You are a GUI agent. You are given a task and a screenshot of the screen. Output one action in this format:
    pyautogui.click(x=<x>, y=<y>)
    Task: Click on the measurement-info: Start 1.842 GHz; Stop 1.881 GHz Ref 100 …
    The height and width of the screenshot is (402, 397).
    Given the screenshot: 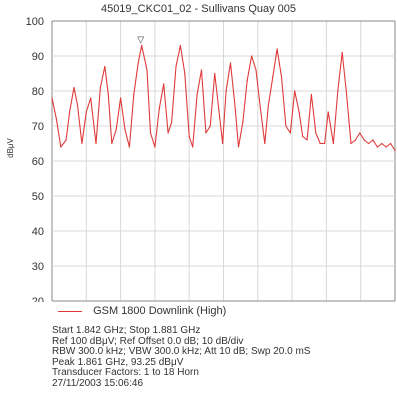 What is the action you would take?
    pyautogui.click(x=181, y=357)
    